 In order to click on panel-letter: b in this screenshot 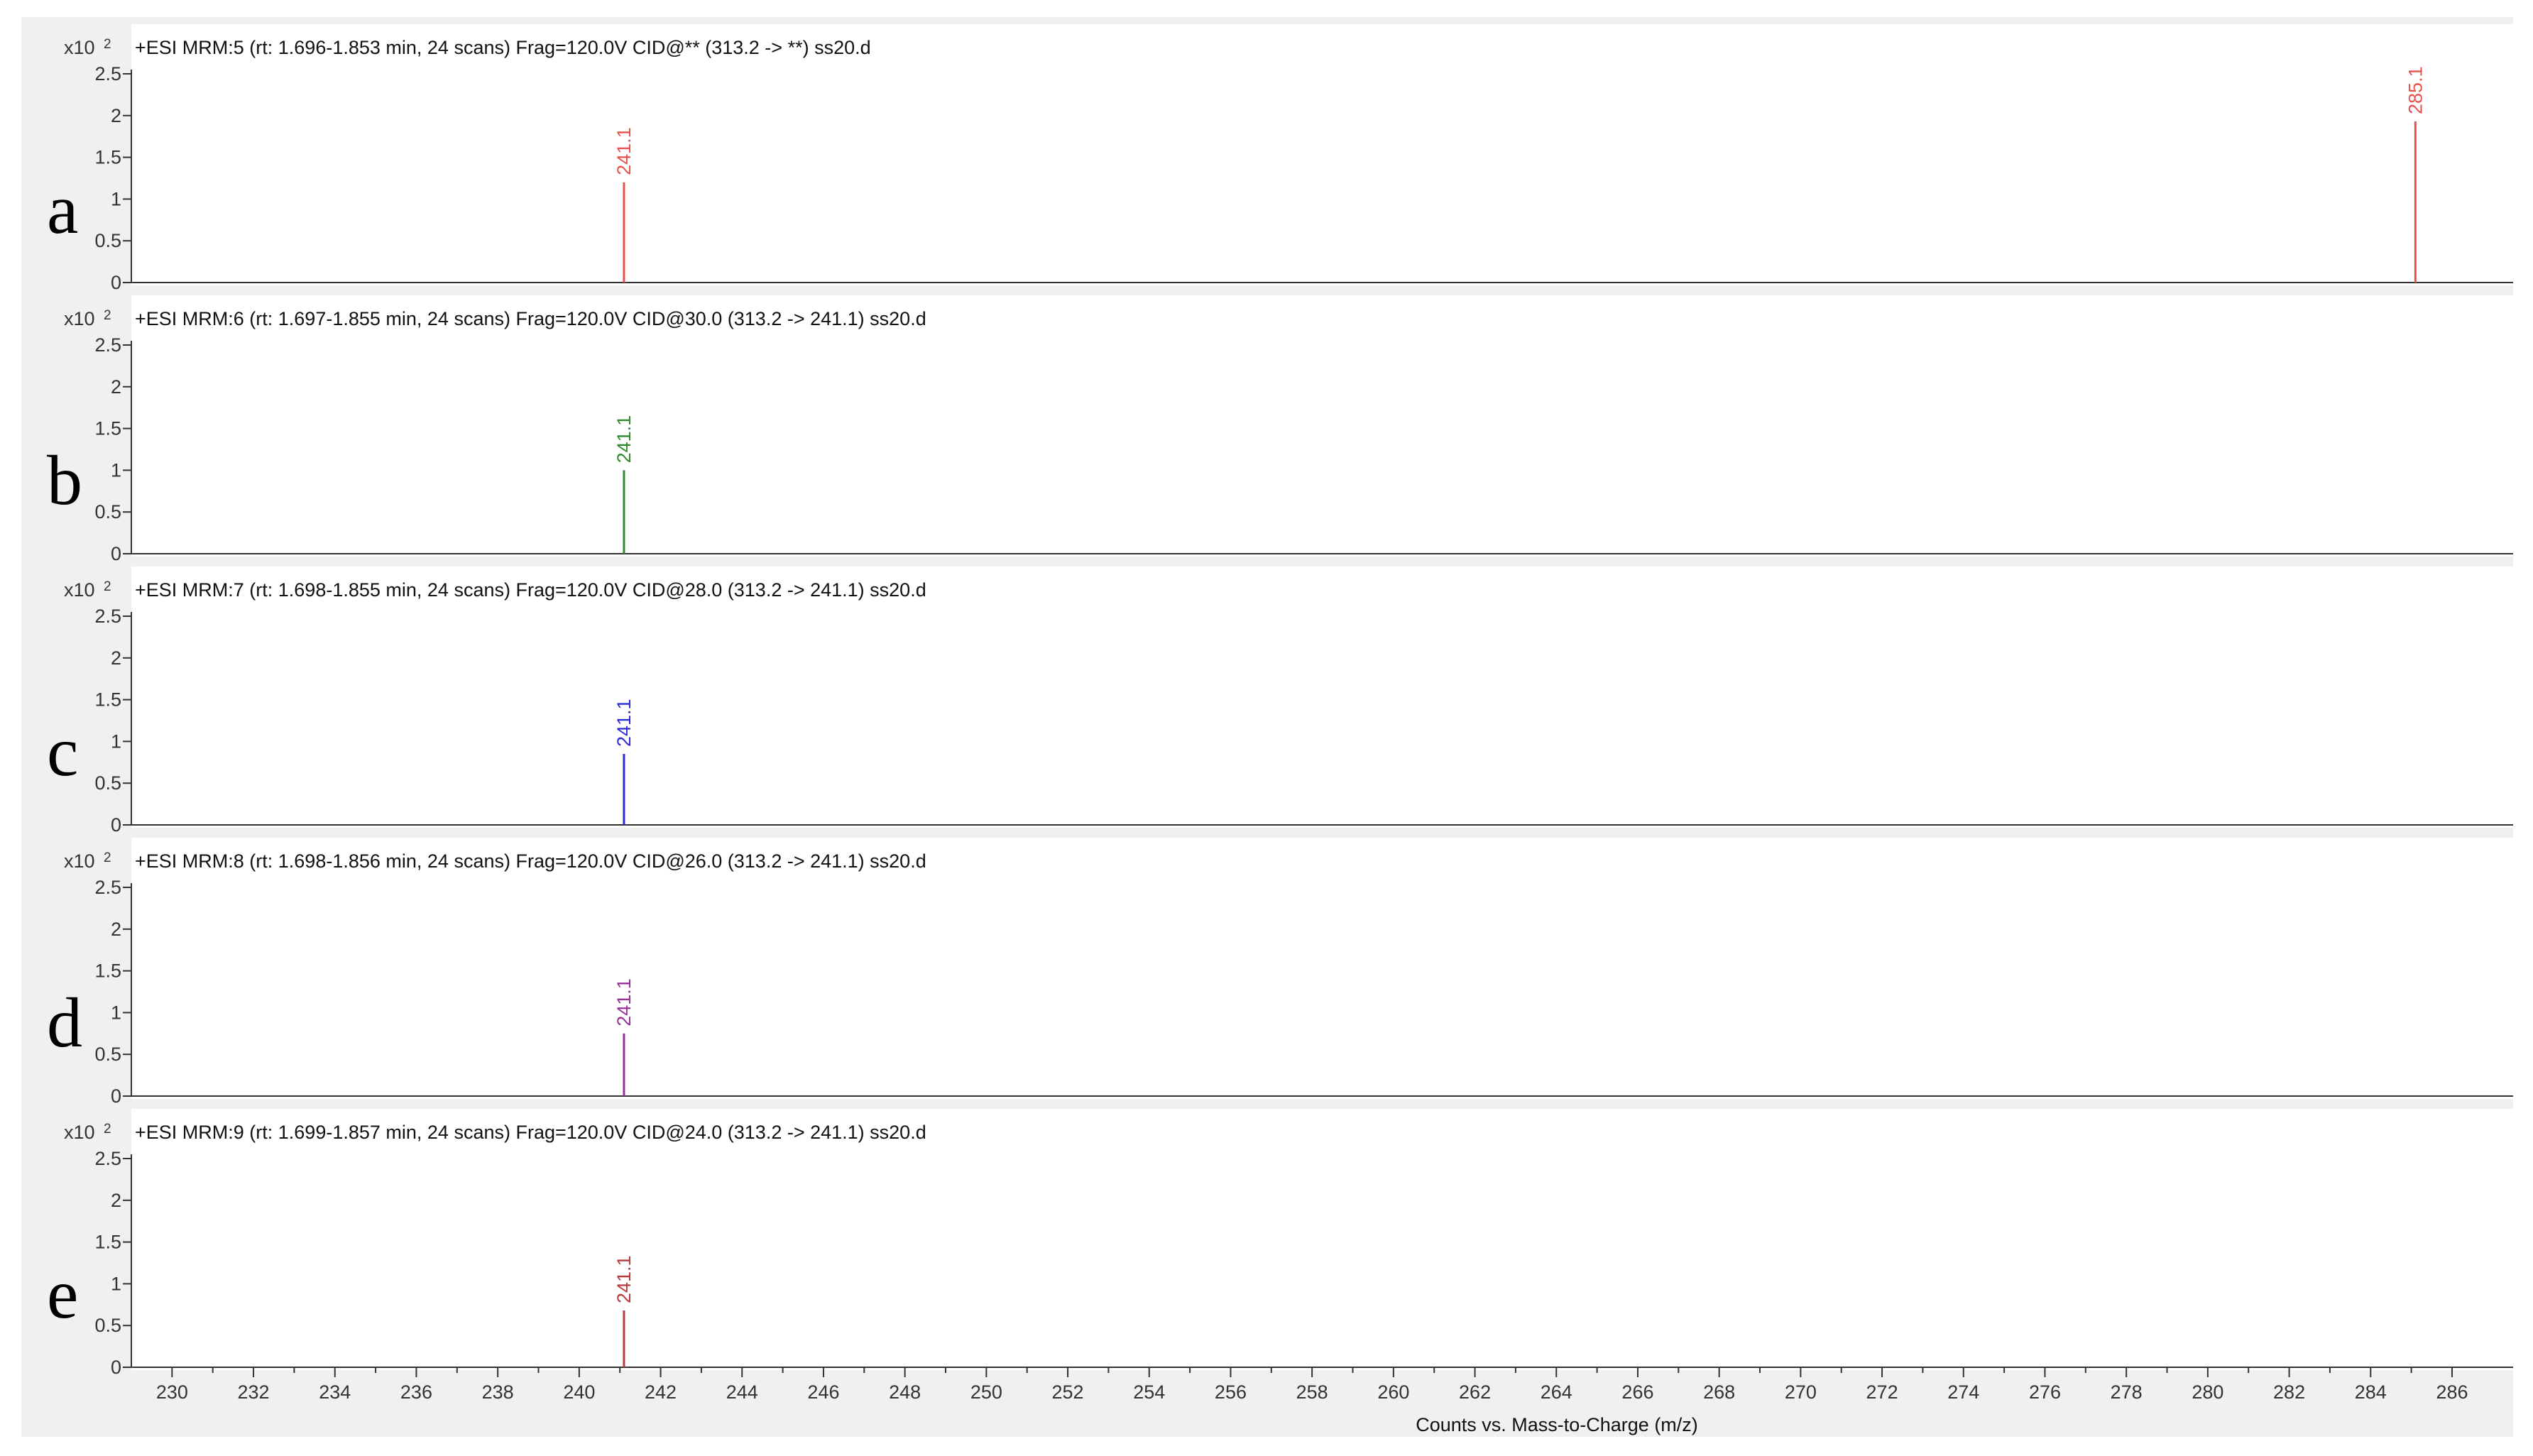, I will do `click(64, 480)`.